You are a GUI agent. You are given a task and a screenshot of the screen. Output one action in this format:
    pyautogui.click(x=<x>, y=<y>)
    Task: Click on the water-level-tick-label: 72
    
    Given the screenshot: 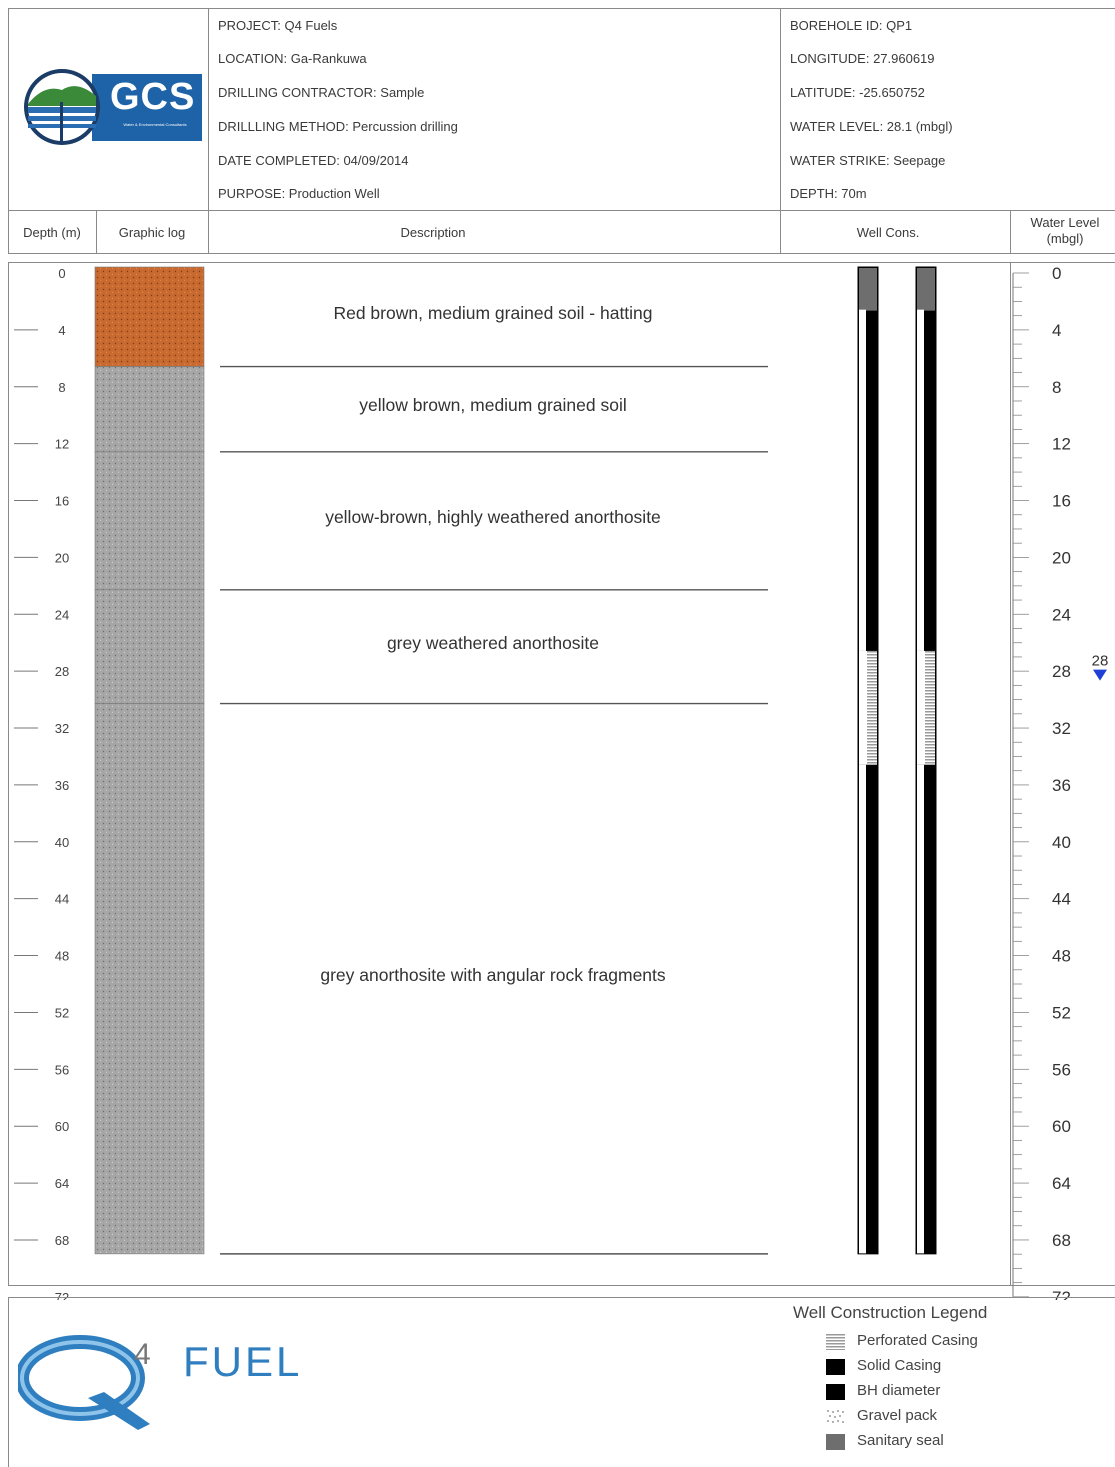 What is the action you would take?
    pyautogui.click(x=1061, y=1294)
    